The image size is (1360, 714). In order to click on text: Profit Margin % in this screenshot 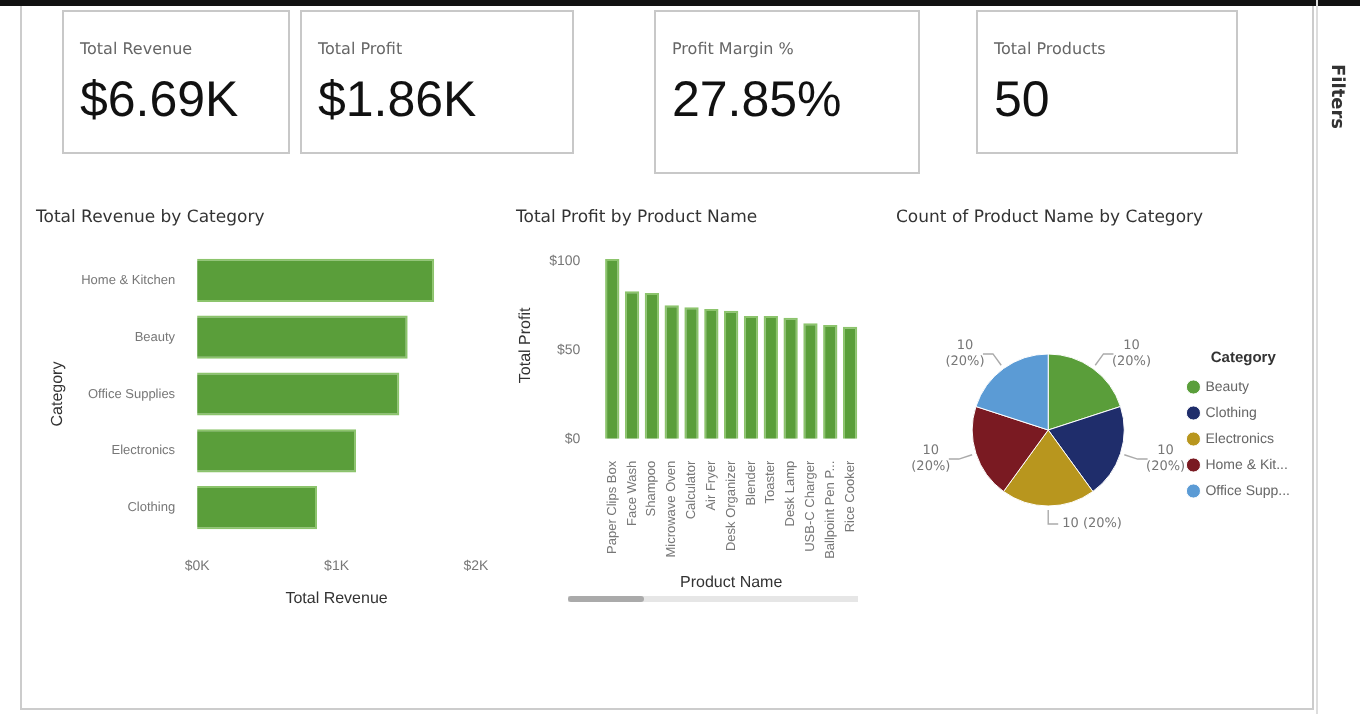, I will do `click(733, 49)`.